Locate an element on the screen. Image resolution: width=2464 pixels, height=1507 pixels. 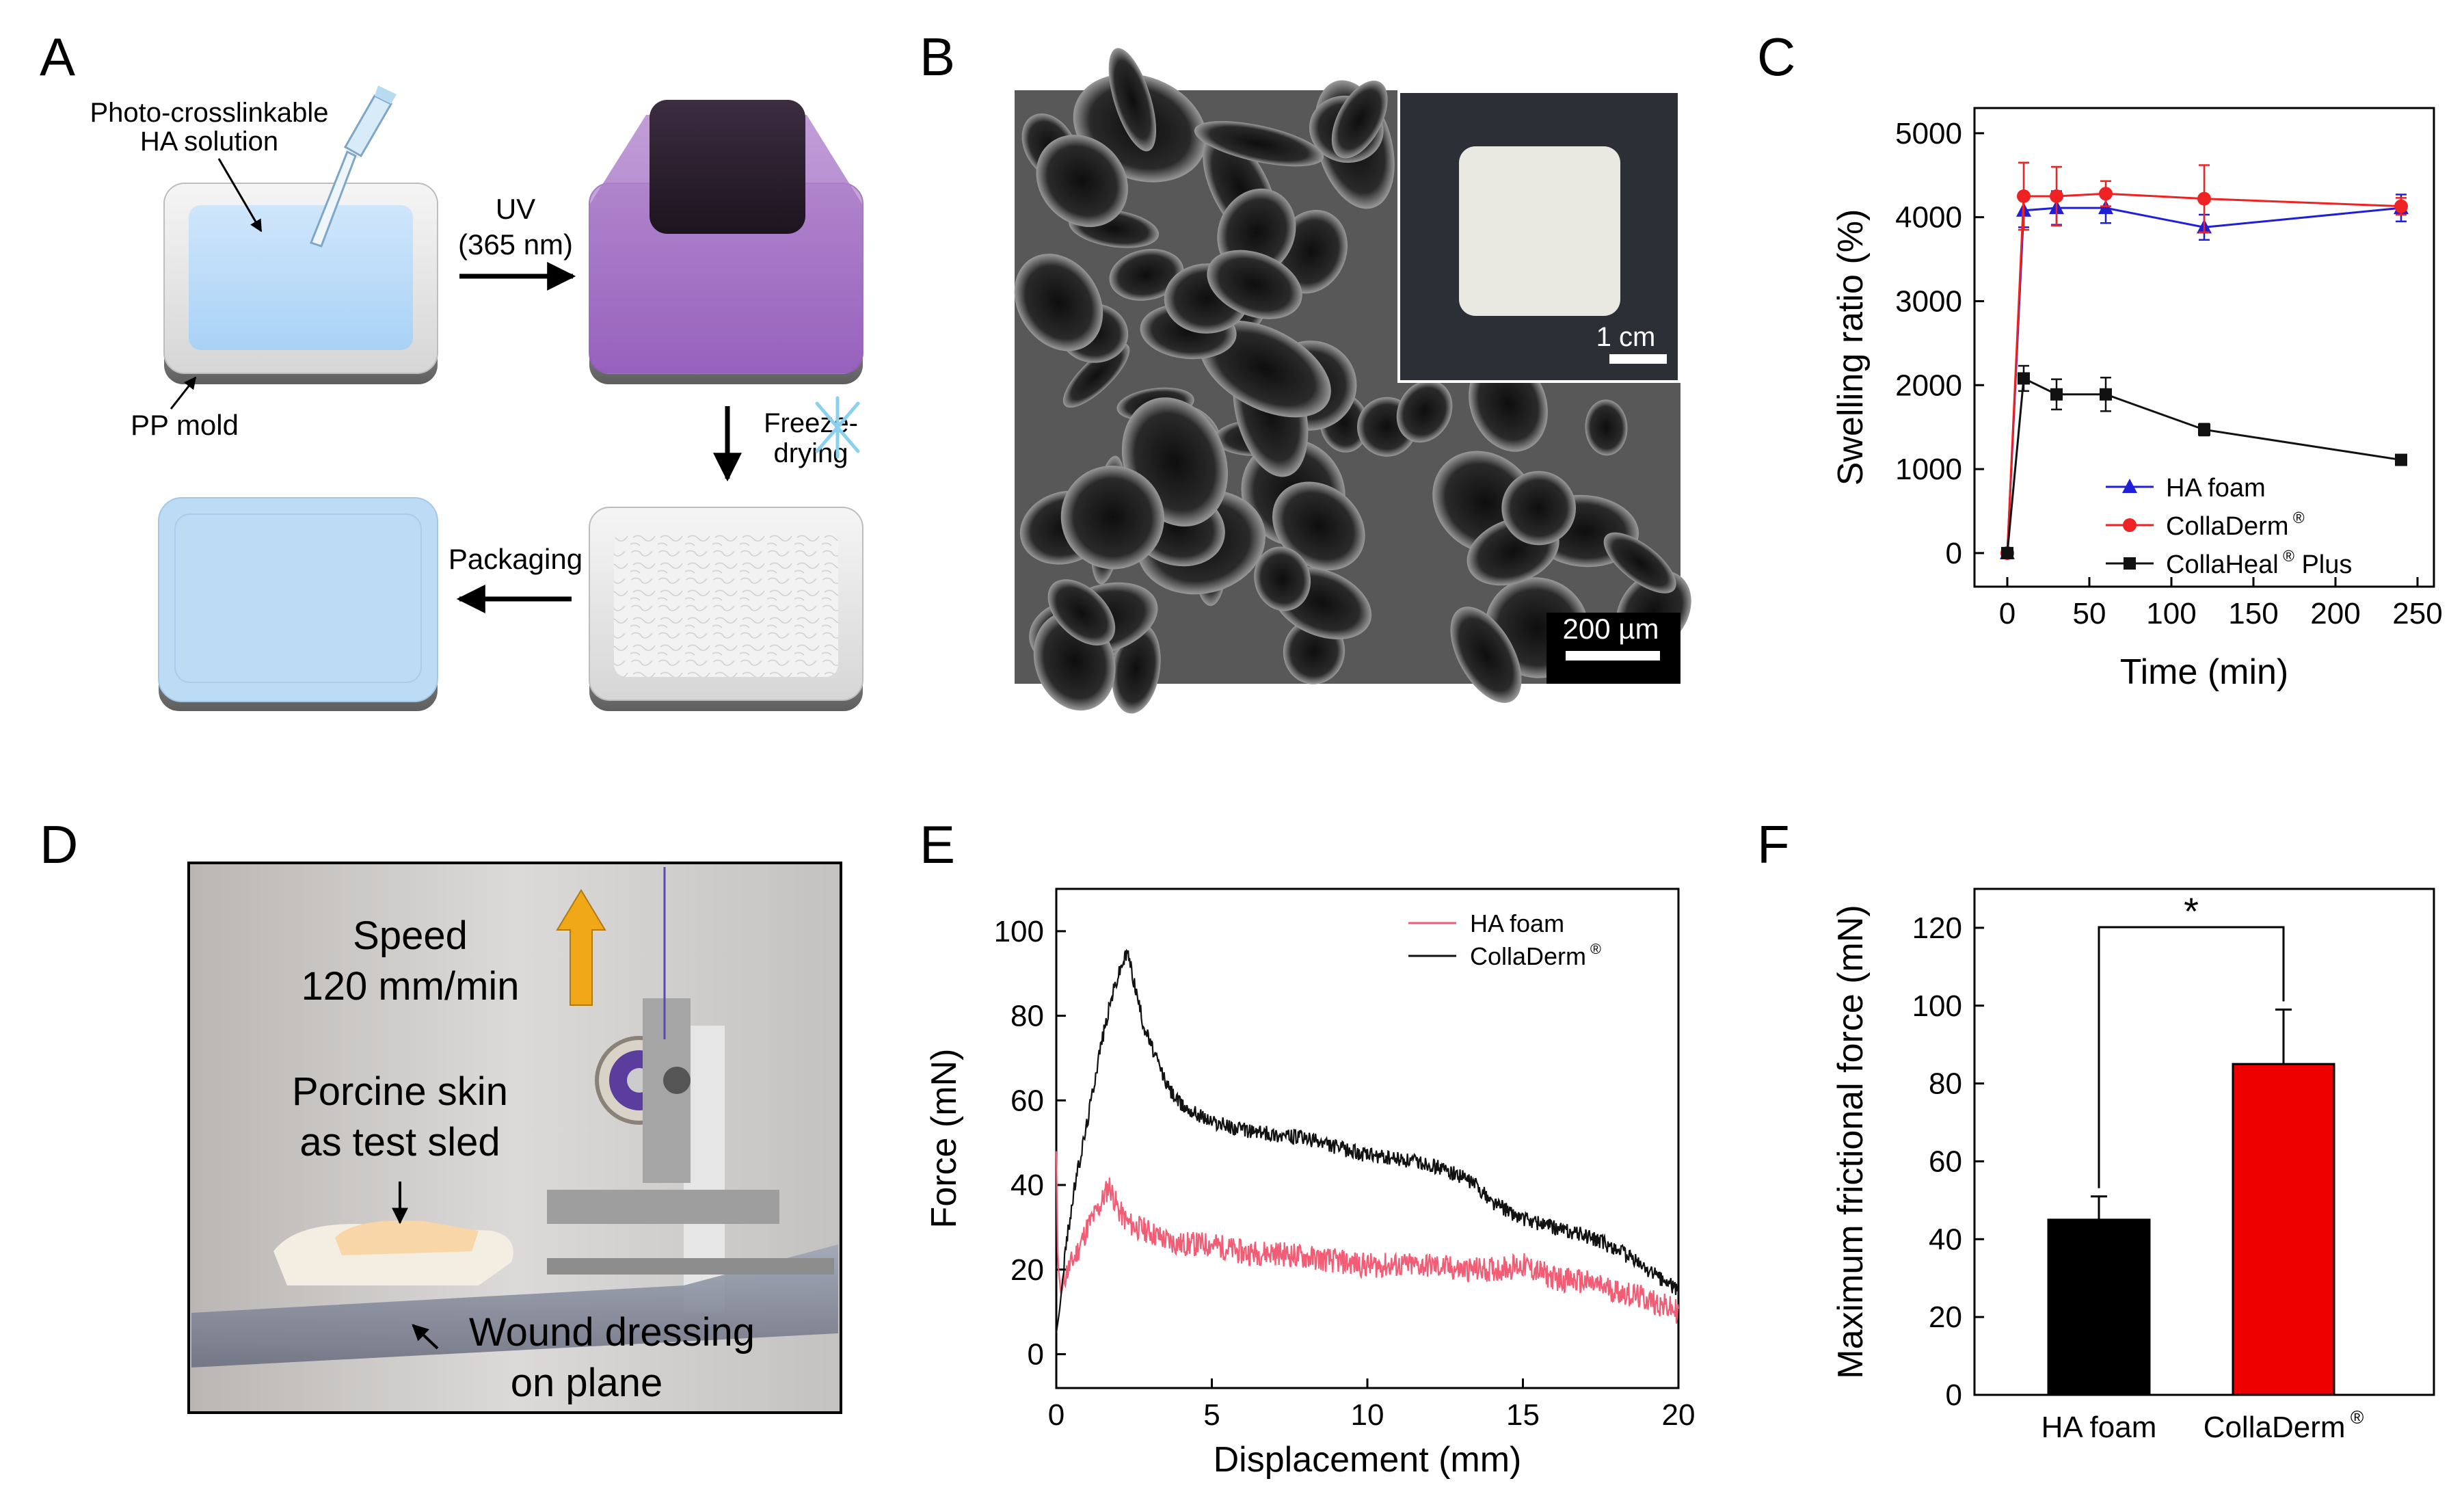
panel-letter-c: C is located at coordinates (1776, 57).